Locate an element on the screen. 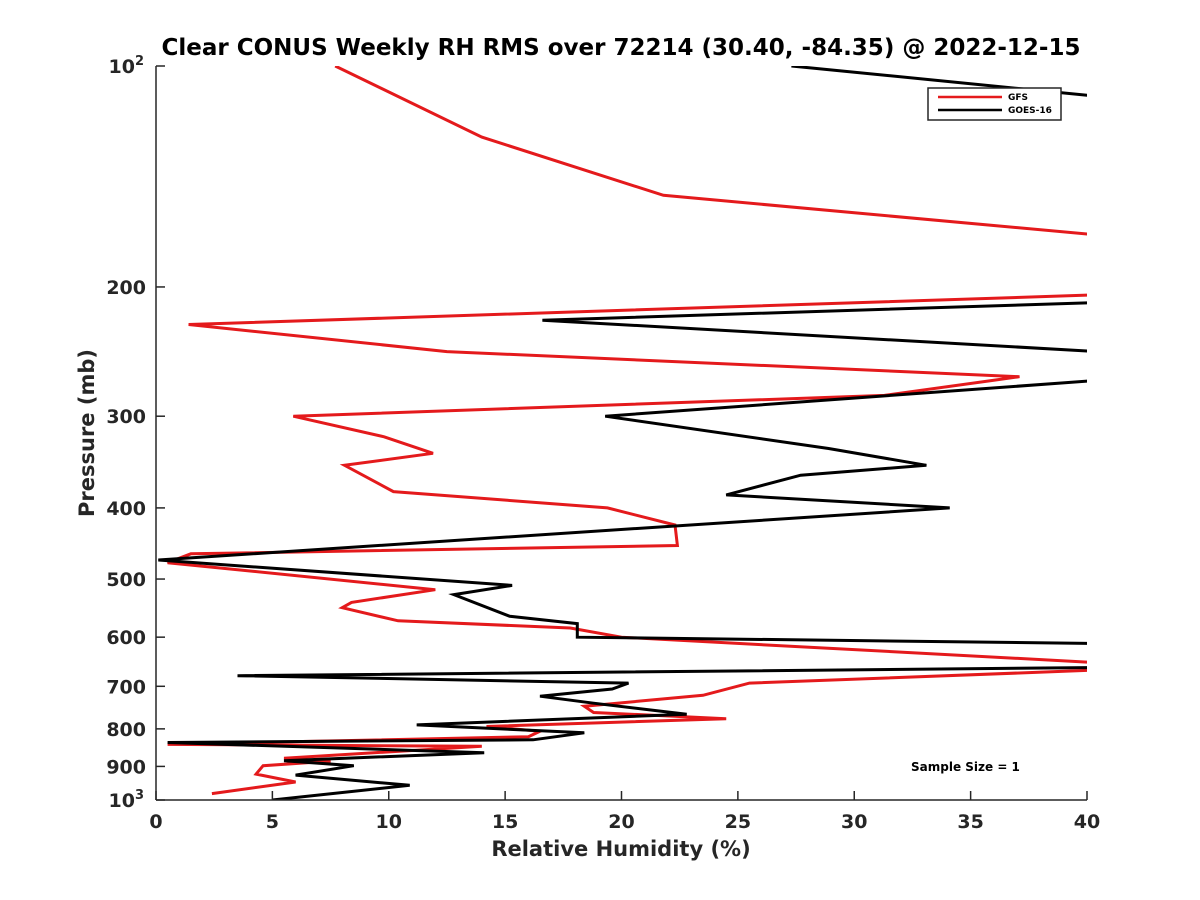 The width and height of the screenshot is (1200, 900). y-tick-label: 700 is located at coordinates (126, 687).